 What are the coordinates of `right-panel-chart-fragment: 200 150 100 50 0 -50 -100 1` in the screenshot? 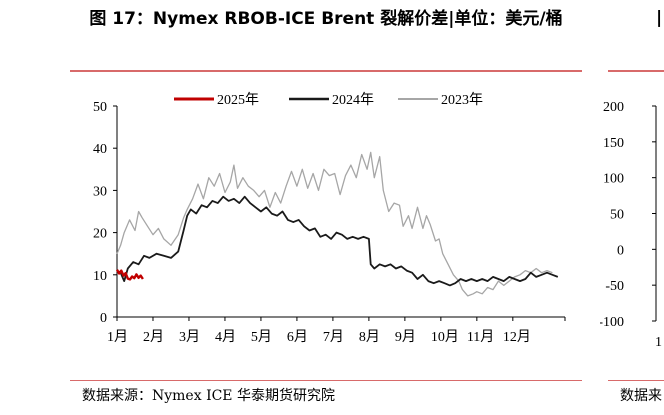 It's located at (631, 225).